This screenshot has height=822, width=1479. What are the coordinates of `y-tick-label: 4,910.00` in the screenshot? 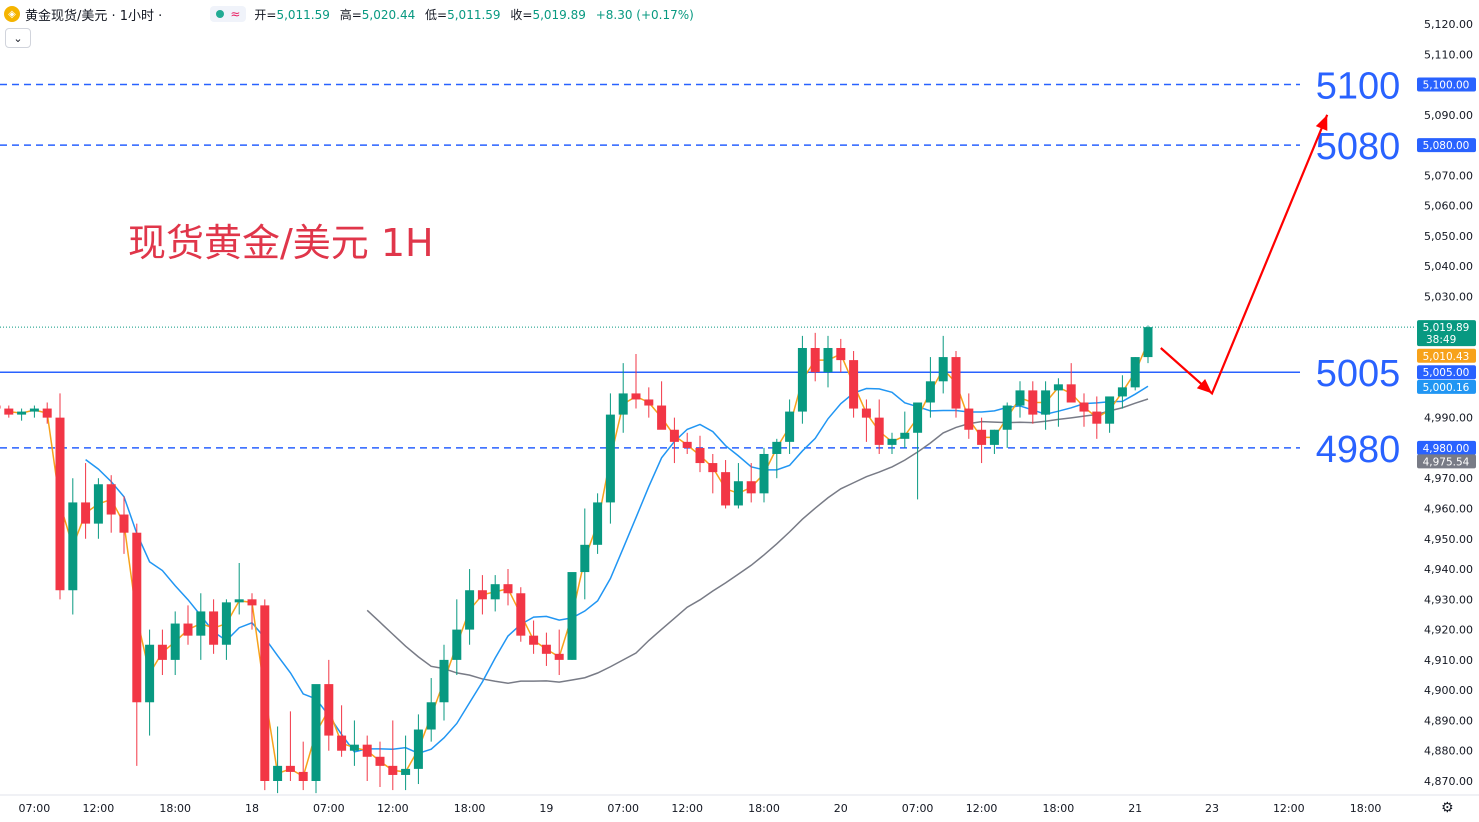 It's located at (1448, 660).